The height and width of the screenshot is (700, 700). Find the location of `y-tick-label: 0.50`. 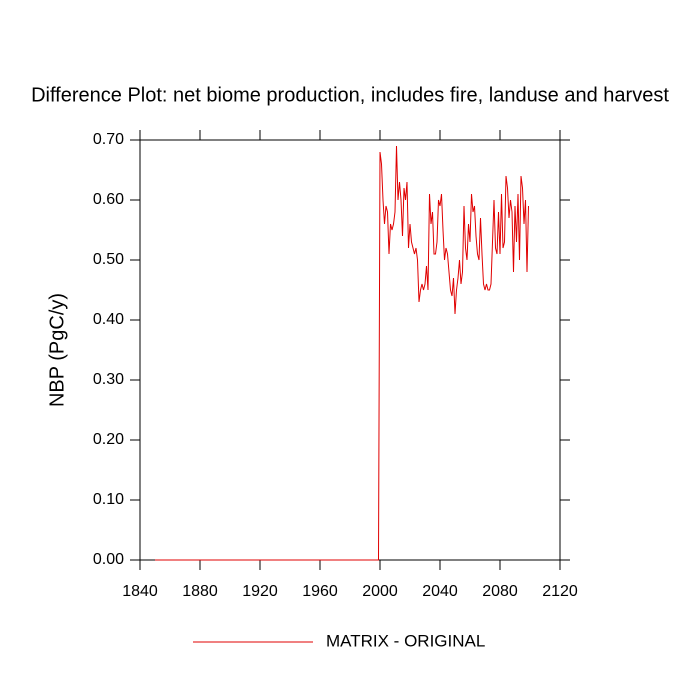

y-tick-label: 0.50 is located at coordinates (108, 259).